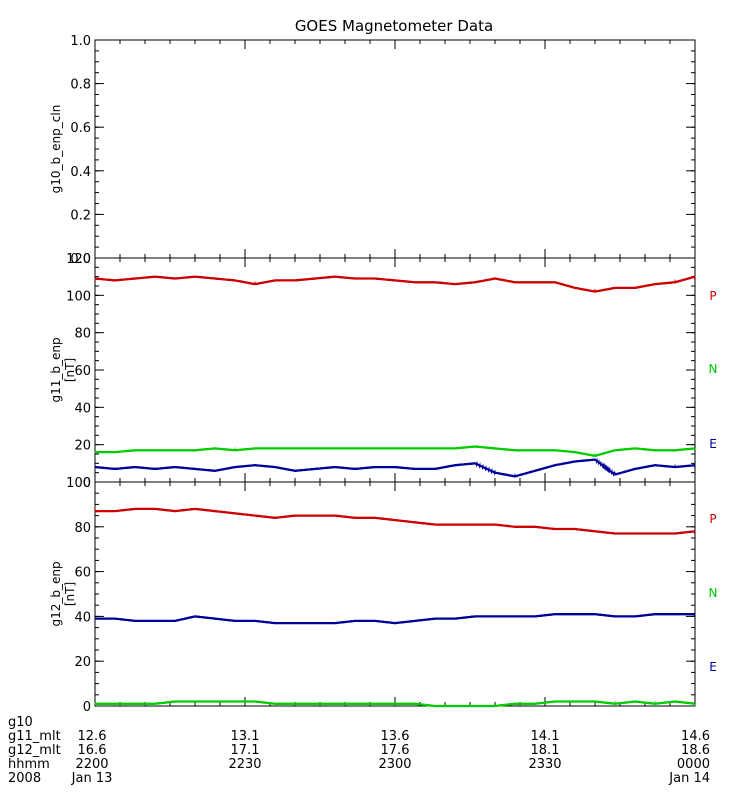 This screenshot has width=750, height=800. What do you see at coordinates (56, 149) in the screenshot?
I see `y-axis-label: g10_b_enp_cln` at bounding box center [56, 149].